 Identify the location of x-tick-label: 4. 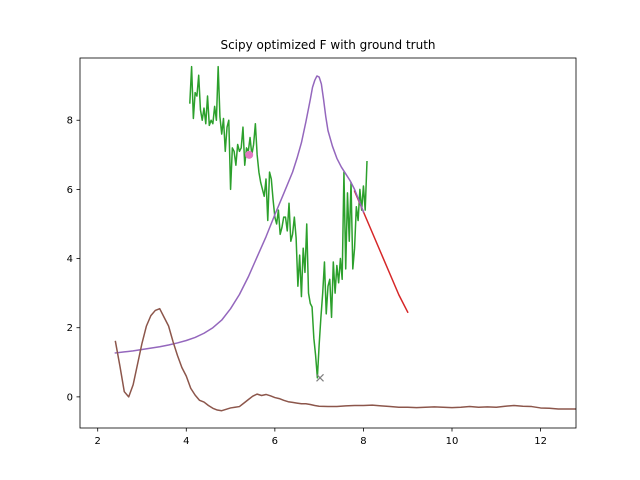
(186, 441).